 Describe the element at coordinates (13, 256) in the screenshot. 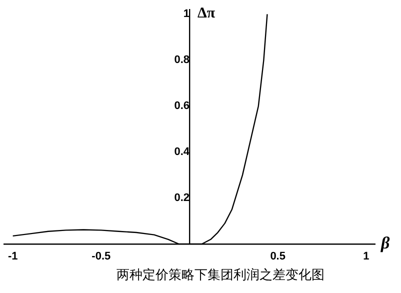

I see `x-tick-label: -1` at that location.